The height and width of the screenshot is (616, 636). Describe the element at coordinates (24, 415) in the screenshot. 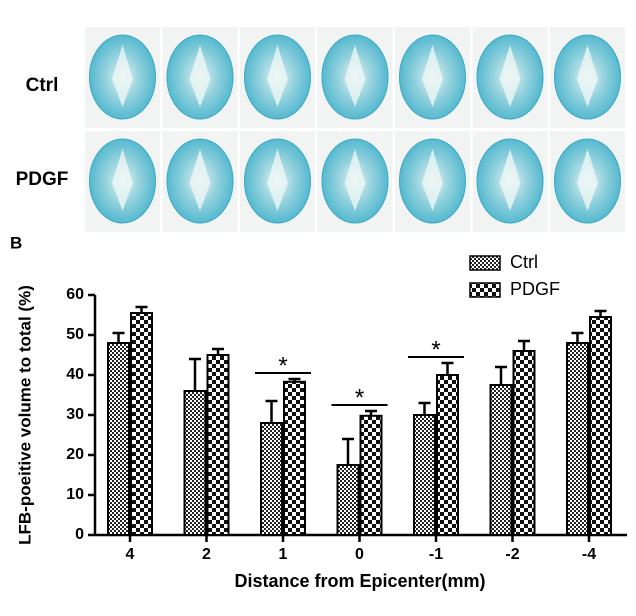

I see `y-axis-label: LFB-poeitive volume to total (%)` at that location.